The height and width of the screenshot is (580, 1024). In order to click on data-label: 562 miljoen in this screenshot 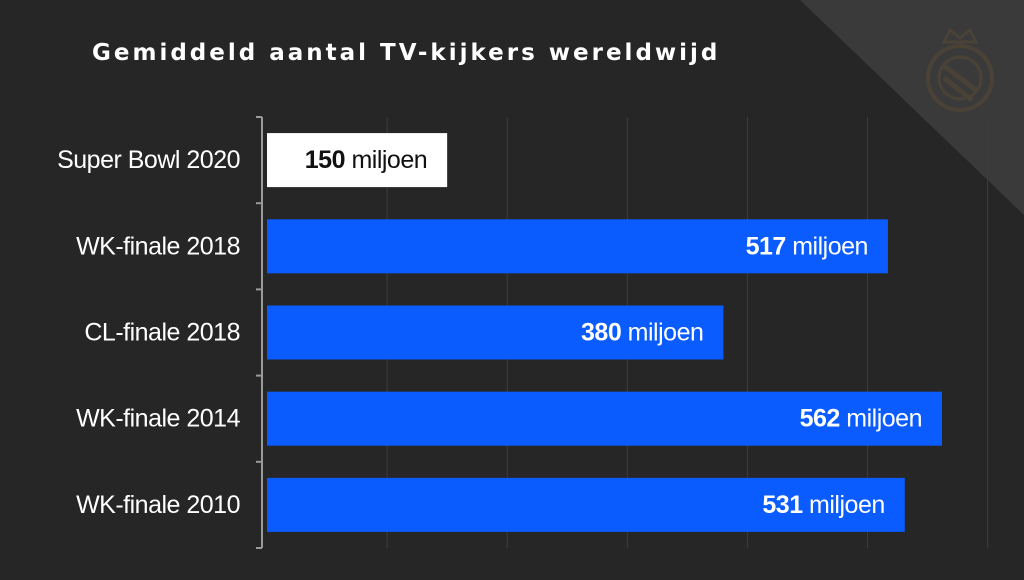, I will do `click(861, 419)`.